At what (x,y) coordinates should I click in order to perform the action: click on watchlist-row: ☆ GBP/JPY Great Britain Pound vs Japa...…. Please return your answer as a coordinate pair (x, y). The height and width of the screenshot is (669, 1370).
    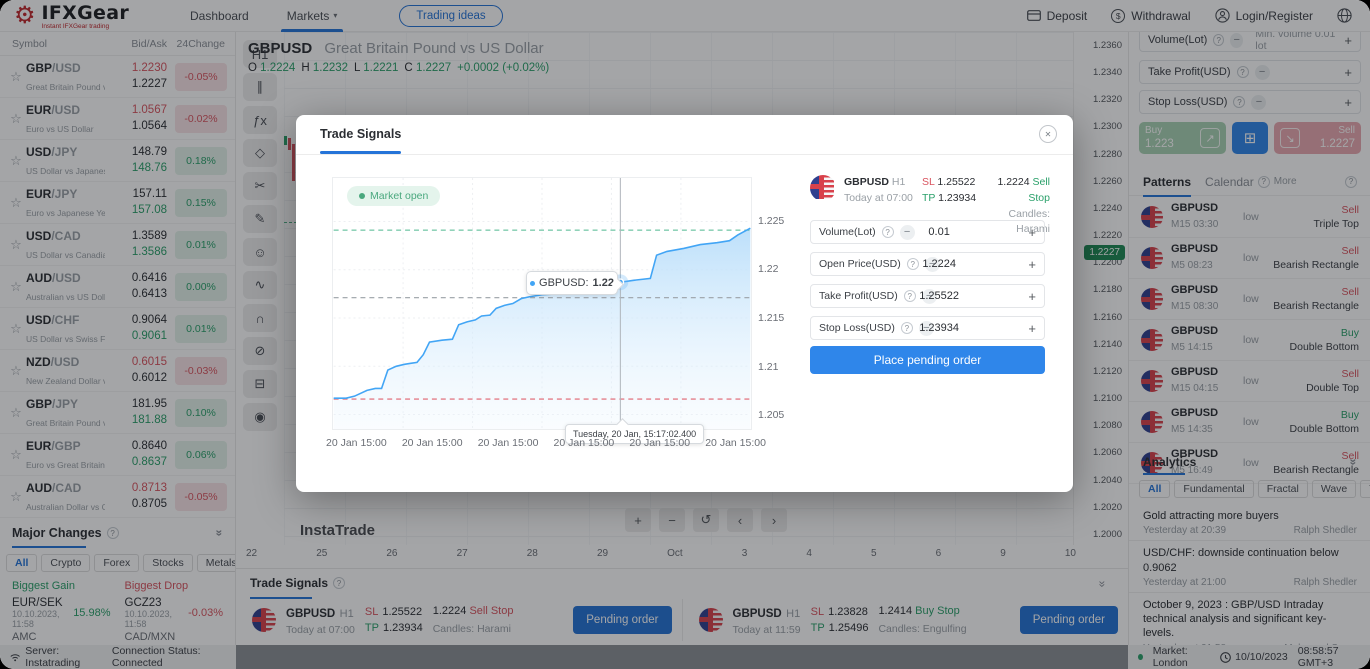
    Looking at the image, I should click on (117, 413).